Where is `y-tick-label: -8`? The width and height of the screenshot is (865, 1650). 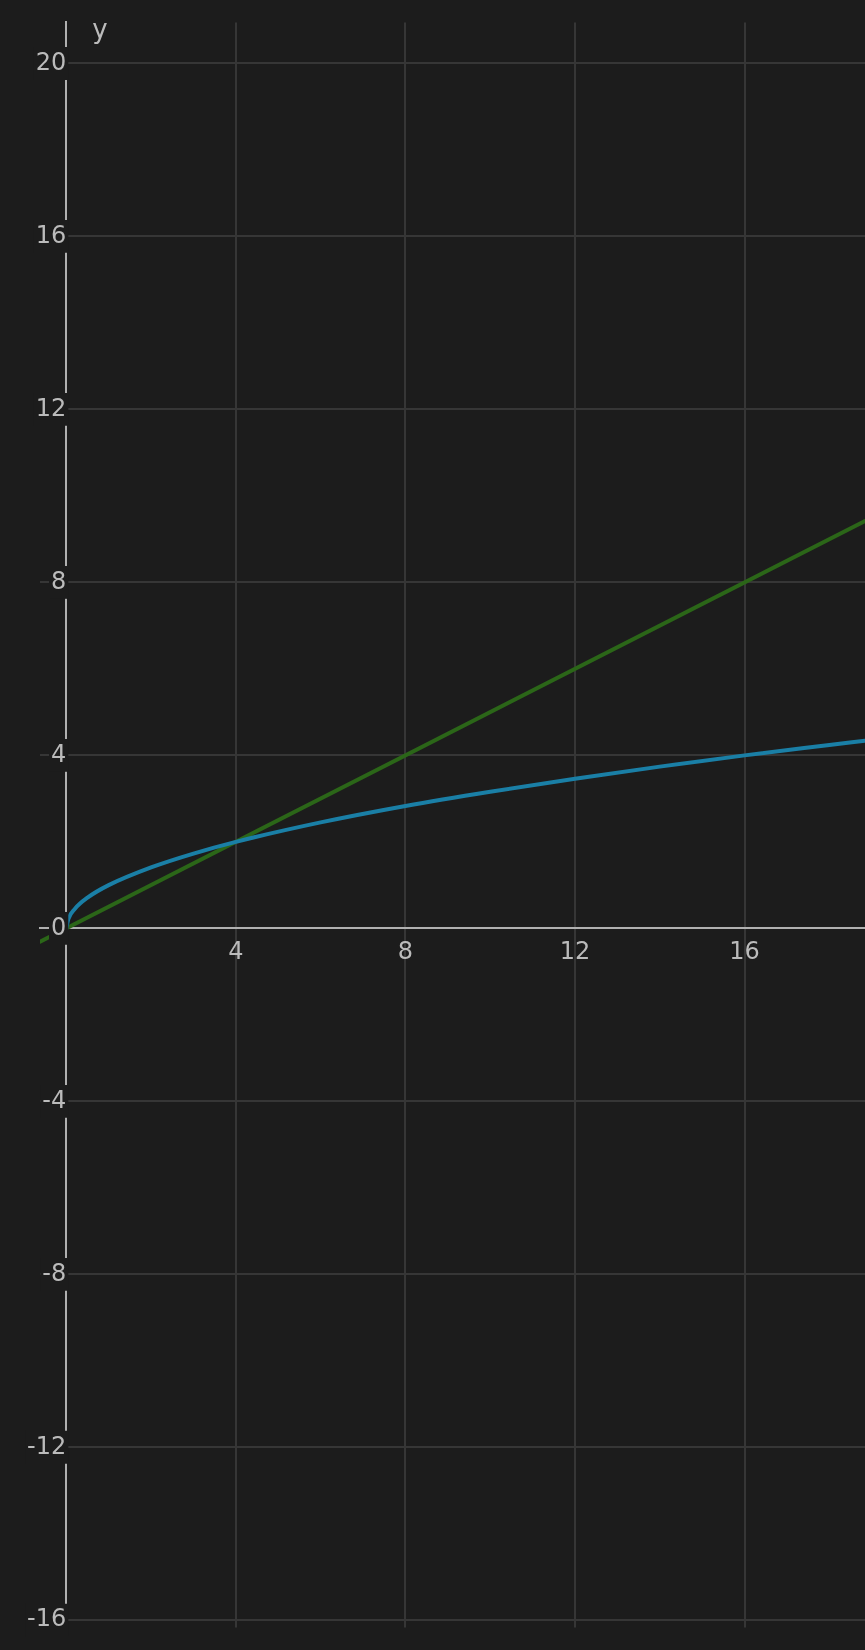
y-tick-label: -8 is located at coordinates (54, 1272).